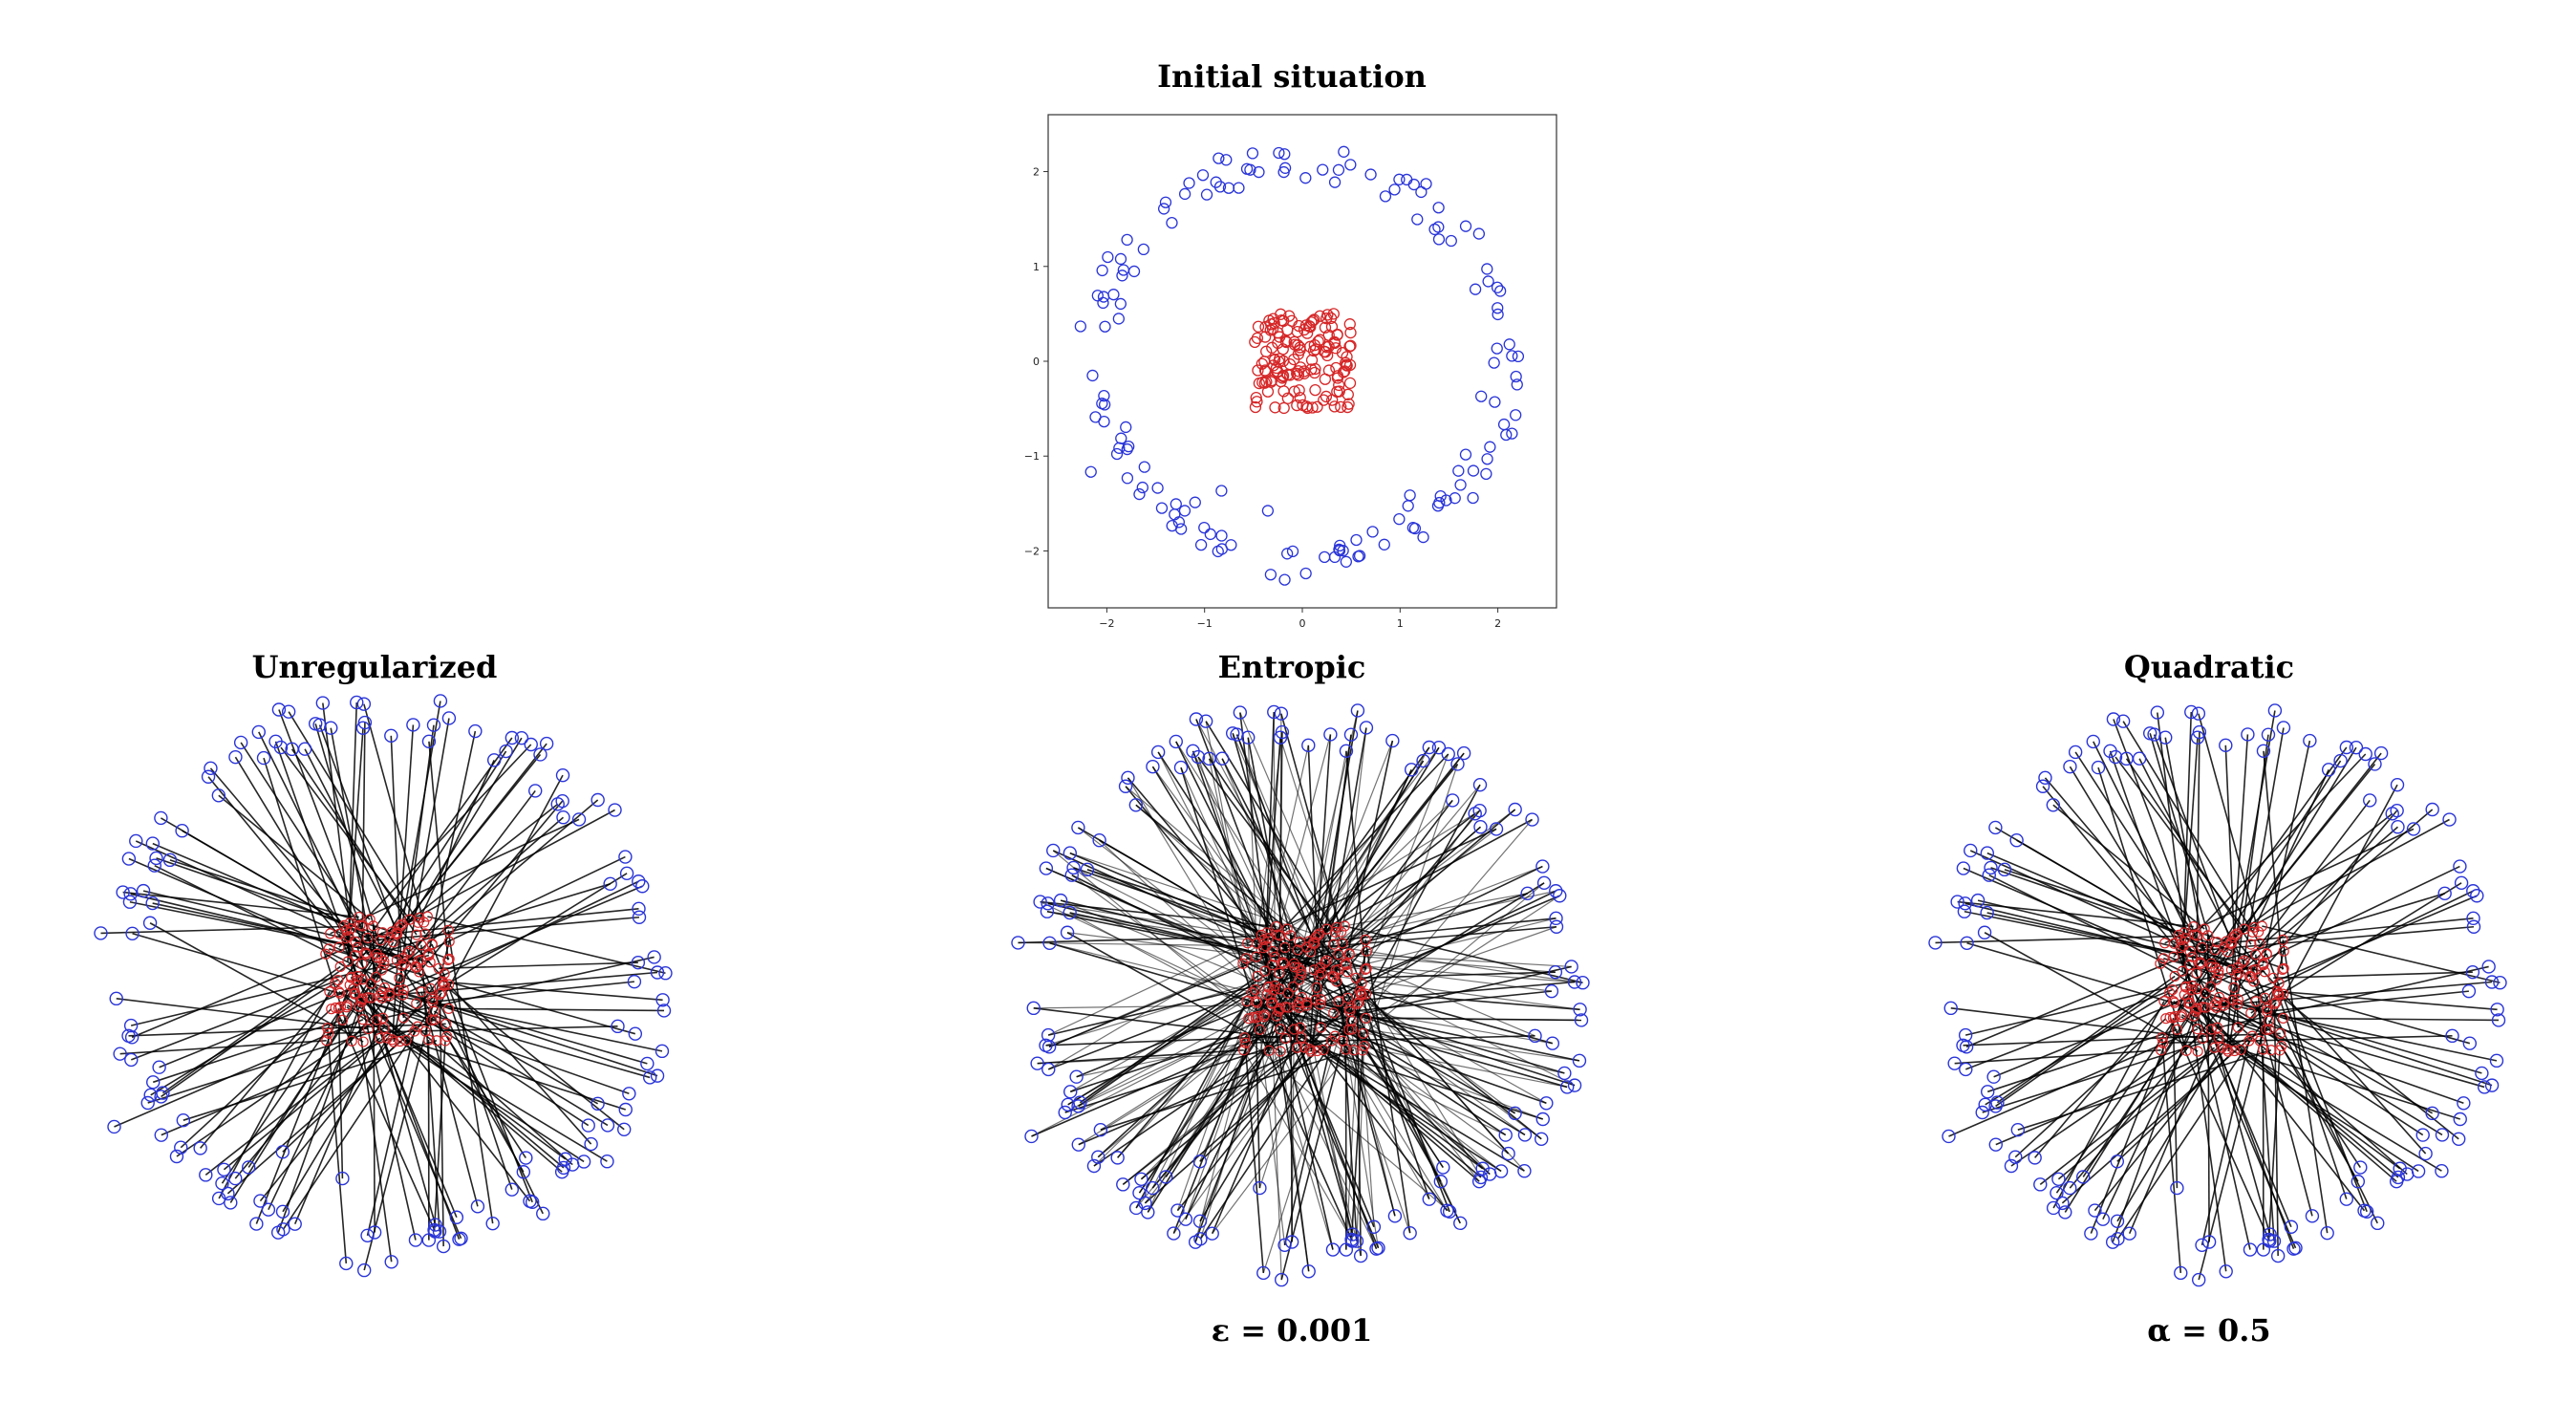 This screenshot has width=2576, height=1403. I want to click on x-tick-label: 1, so click(1400, 623).